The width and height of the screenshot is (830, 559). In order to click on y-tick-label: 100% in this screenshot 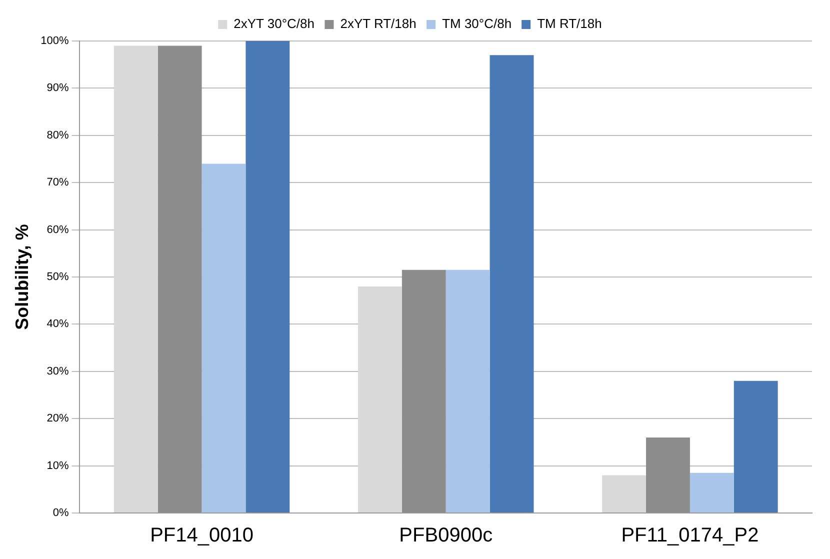, I will do `click(54, 41)`.